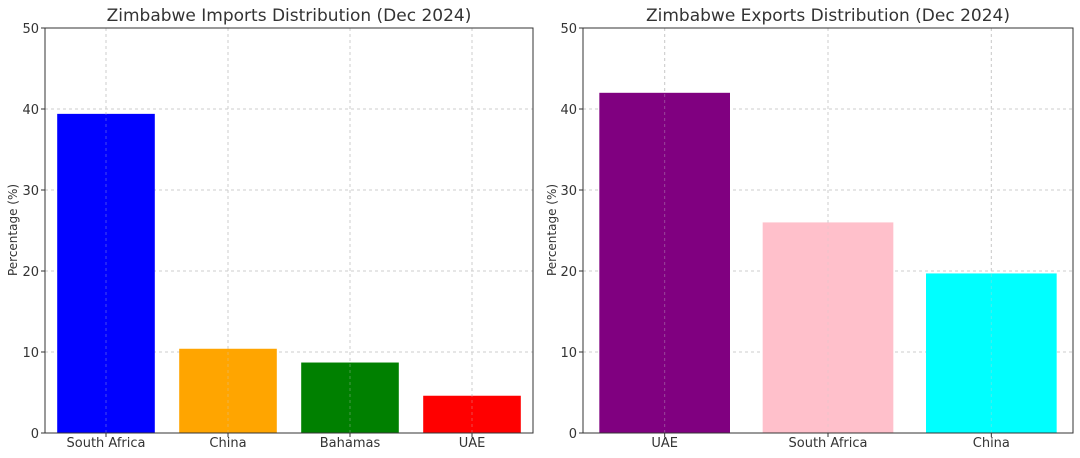 This screenshot has width=1080, height=458. What do you see at coordinates (350, 397) in the screenshot?
I see `bar-bahamas` at bounding box center [350, 397].